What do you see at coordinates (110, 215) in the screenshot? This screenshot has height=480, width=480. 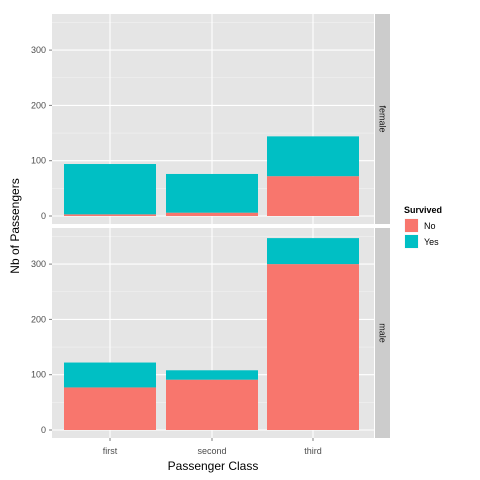 I see `bar-female-first-no` at bounding box center [110, 215].